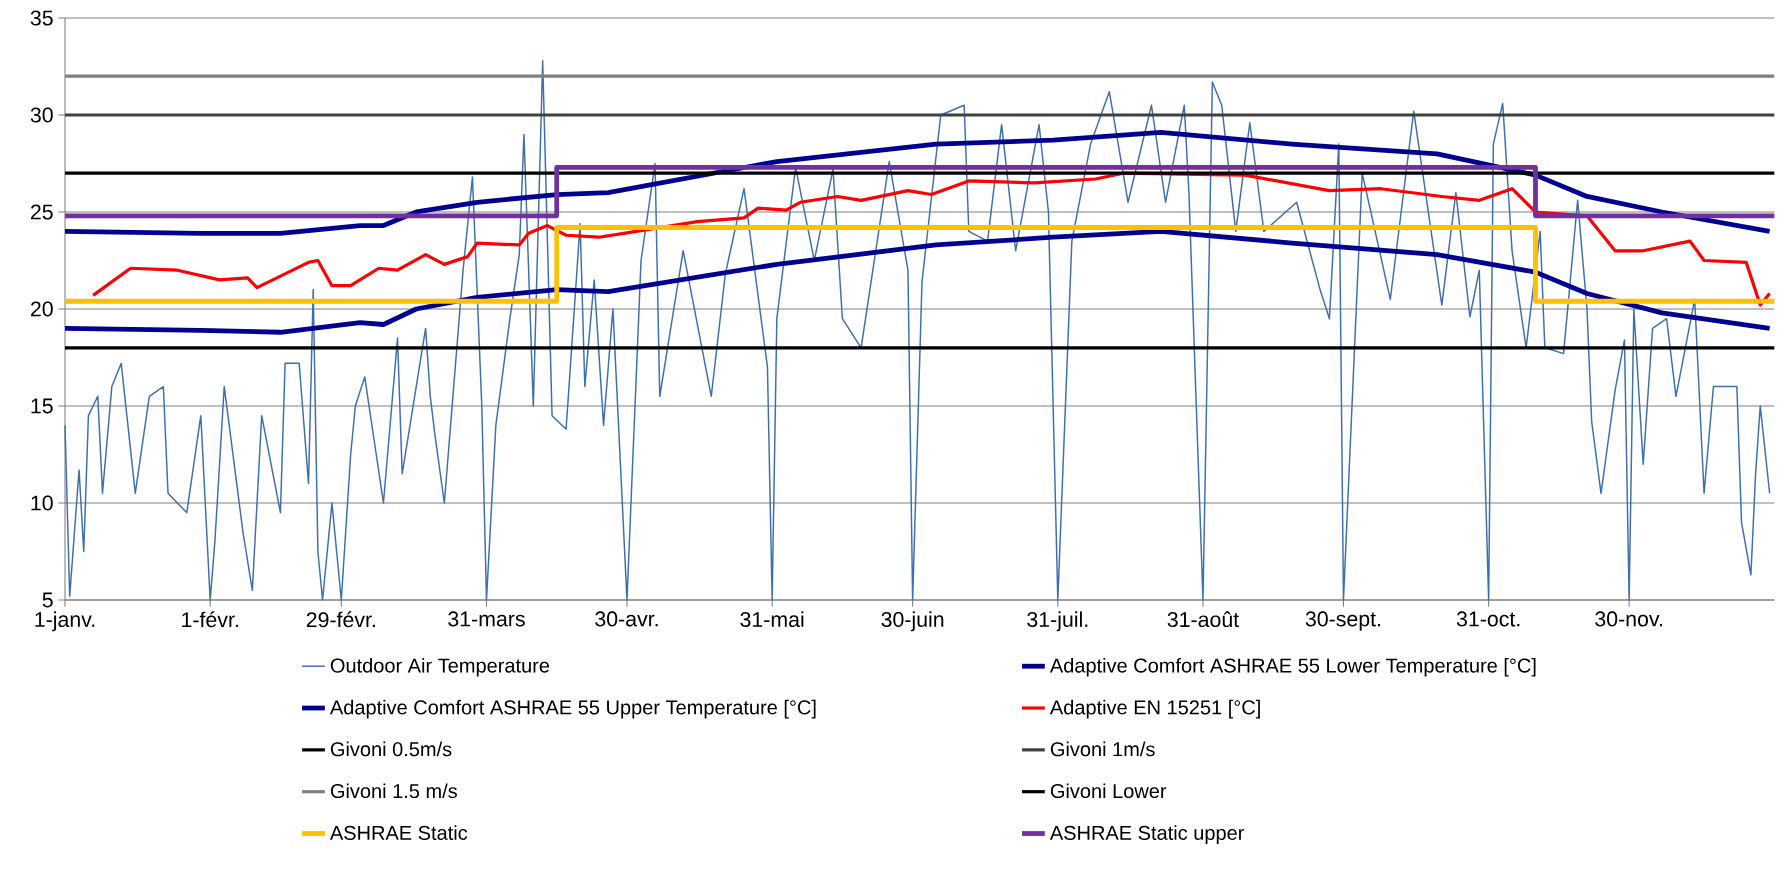 This screenshot has width=1785, height=891. What do you see at coordinates (1154, 709) in the screenshot?
I see `legend-label: Adaptive EN 15251 [°C]` at bounding box center [1154, 709].